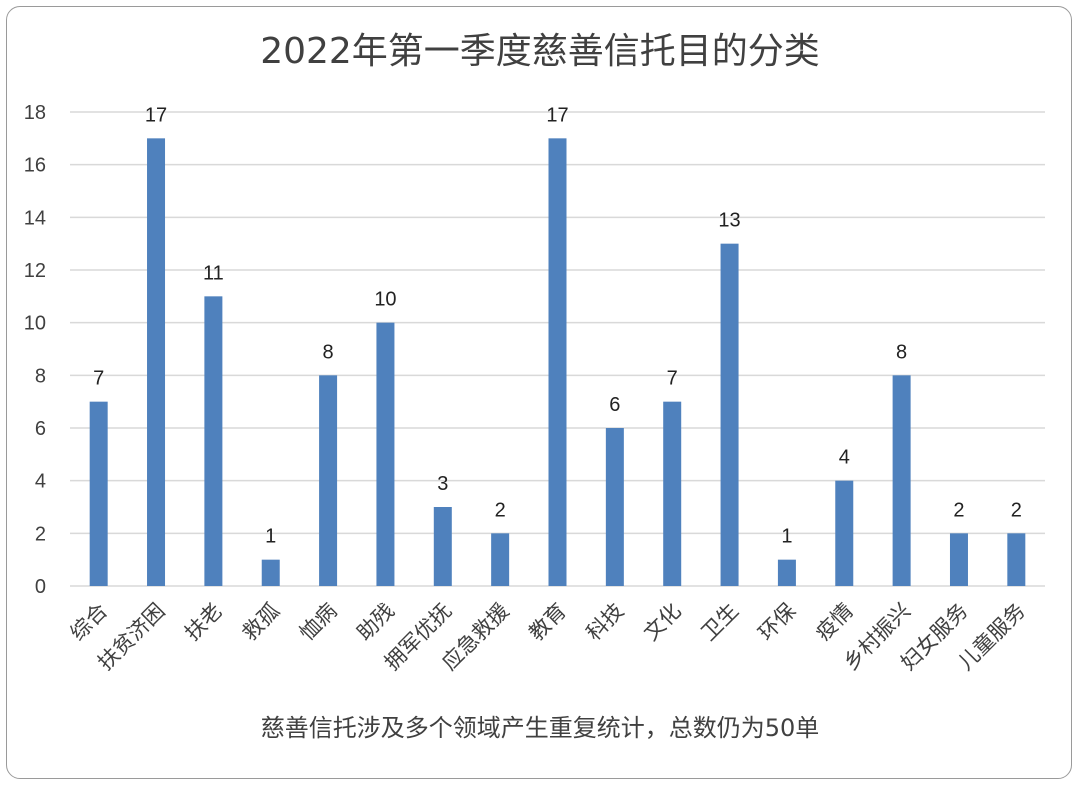  I want to click on y-tick-label: 14, so click(35, 218).